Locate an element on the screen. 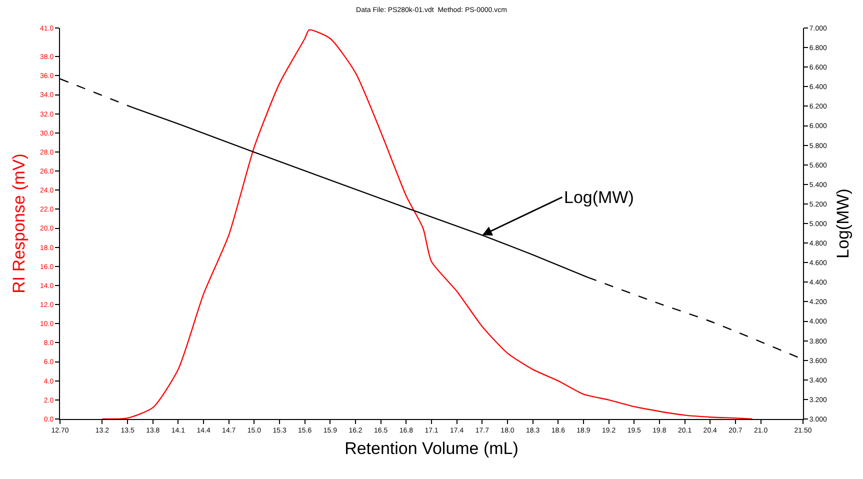 Image resolution: width=863 pixels, height=479 pixels. y2-axis-title: Log(MW) is located at coordinates (842, 223).